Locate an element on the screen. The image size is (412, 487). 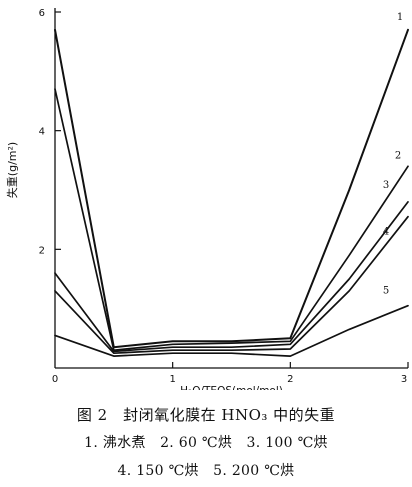
series-label-3: 3 is located at coordinates (386, 185).